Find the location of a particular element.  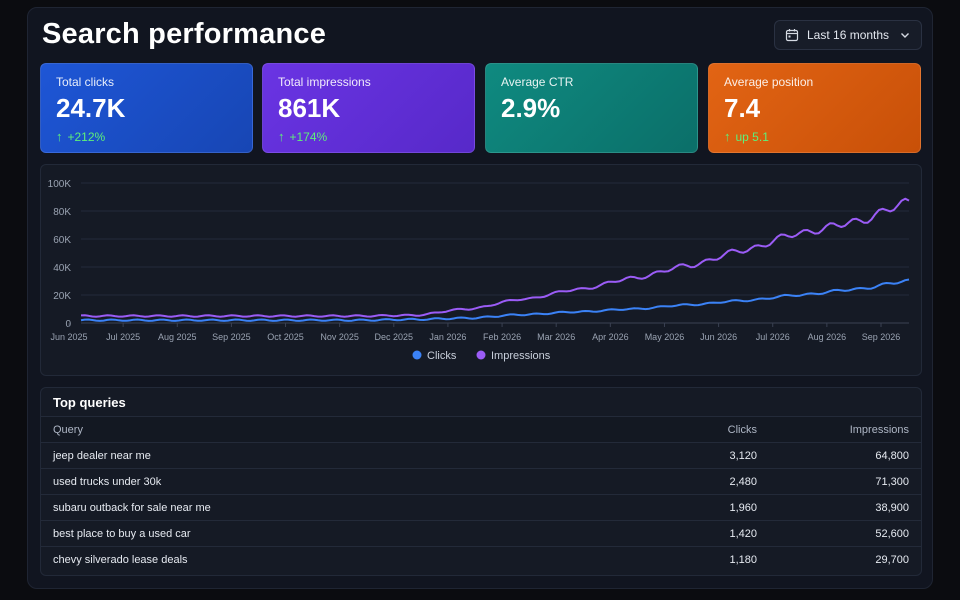

legend-swatch-impressions is located at coordinates (481, 355).